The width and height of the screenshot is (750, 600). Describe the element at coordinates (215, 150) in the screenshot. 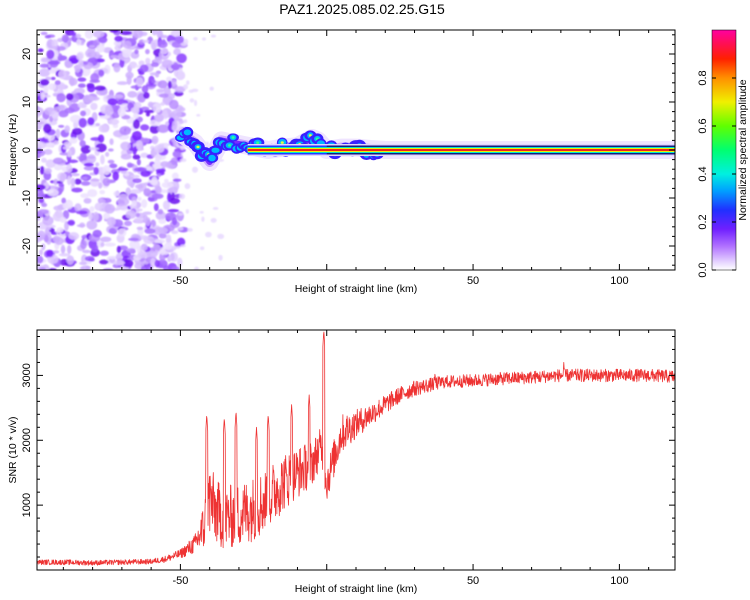

I see `spectrogram-signal-blob-inner` at that location.